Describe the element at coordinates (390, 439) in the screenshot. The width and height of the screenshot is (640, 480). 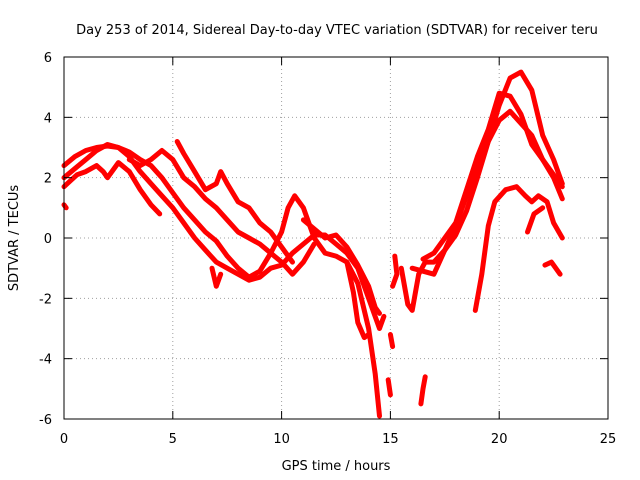
I see `x-tick-label: 15` at that location.